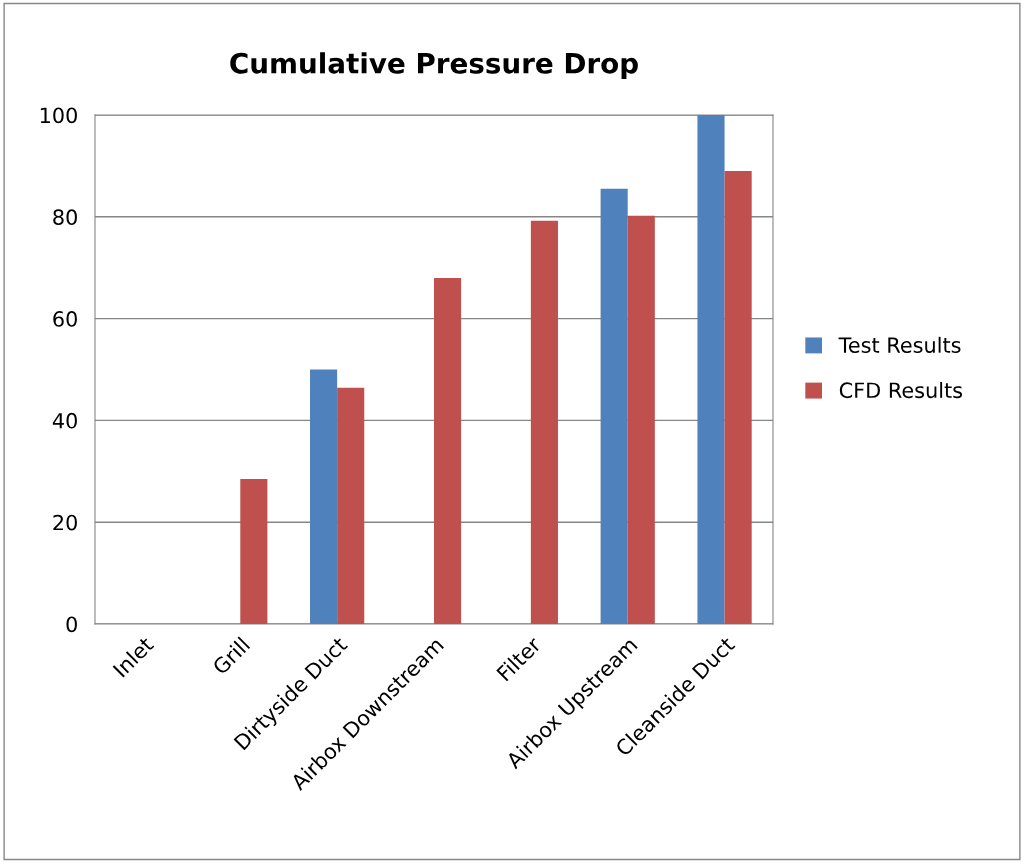 Image resolution: width=1024 pixels, height=863 pixels. What do you see at coordinates (71, 624) in the screenshot?
I see `y-tick-label: 0` at bounding box center [71, 624].